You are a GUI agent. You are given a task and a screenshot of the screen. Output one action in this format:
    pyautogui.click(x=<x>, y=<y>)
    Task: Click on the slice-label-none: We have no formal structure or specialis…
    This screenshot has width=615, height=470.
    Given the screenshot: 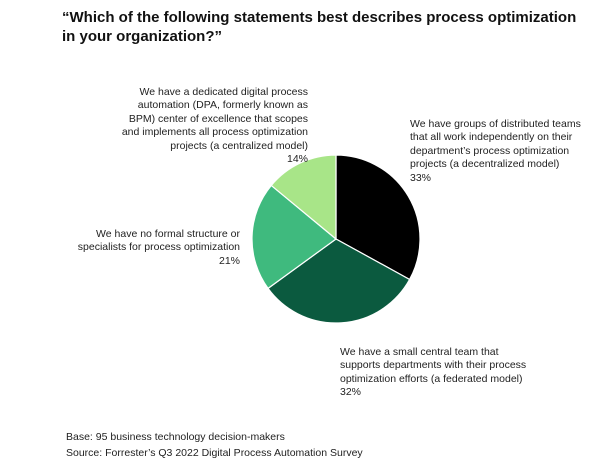 What is the action you would take?
    pyautogui.click(x=150, y=248)
    